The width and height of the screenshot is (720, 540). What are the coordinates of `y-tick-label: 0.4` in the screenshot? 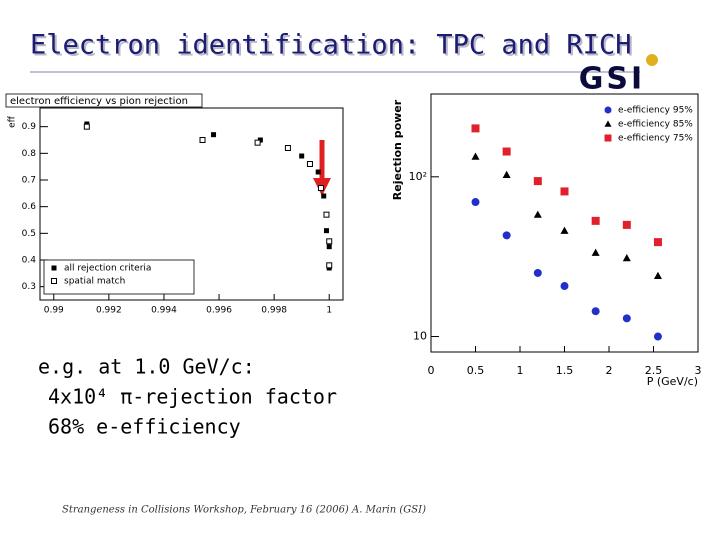 It's located at (29, 261).